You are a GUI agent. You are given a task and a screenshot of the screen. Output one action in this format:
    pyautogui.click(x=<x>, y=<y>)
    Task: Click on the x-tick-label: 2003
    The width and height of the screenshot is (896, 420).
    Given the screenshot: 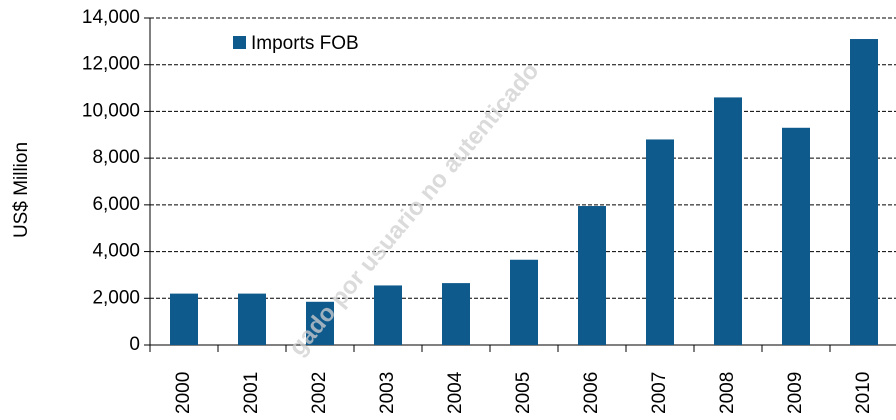 What is the action you would take?
    pyautogui.click(x=387, y=393)
    